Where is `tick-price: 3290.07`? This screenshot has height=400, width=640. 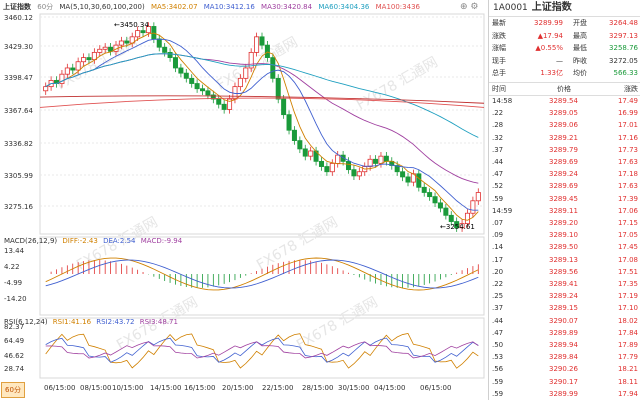
tick-price: 3290.07 is located at coordinates (563, 320).